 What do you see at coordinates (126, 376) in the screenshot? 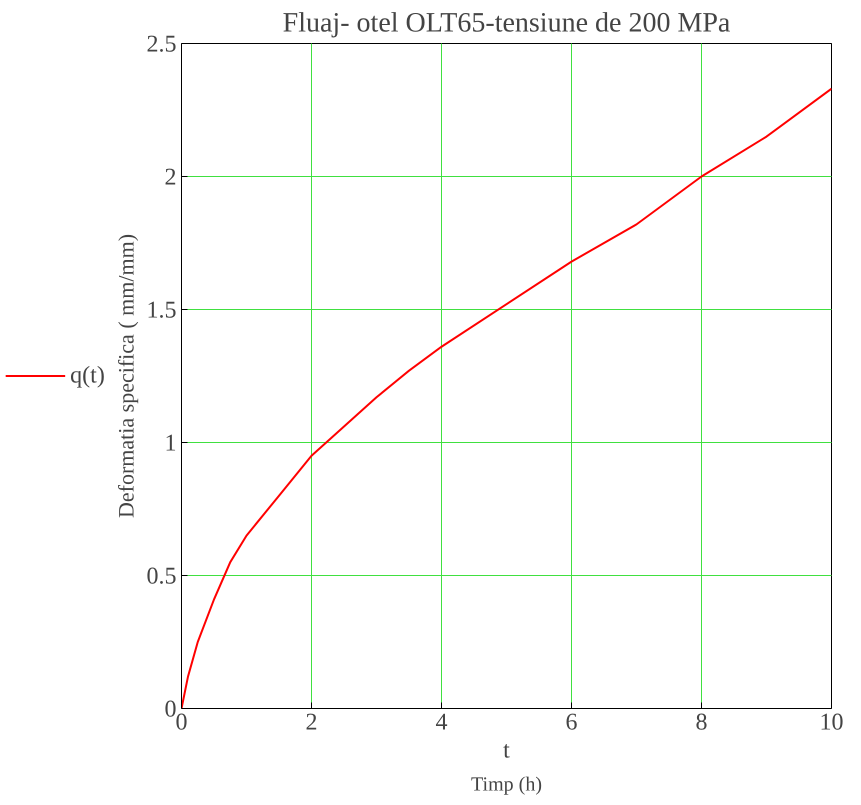
I see `y-axis-title: Deformatia specifica ( mm/mm)` at bounding box center [126, 376].